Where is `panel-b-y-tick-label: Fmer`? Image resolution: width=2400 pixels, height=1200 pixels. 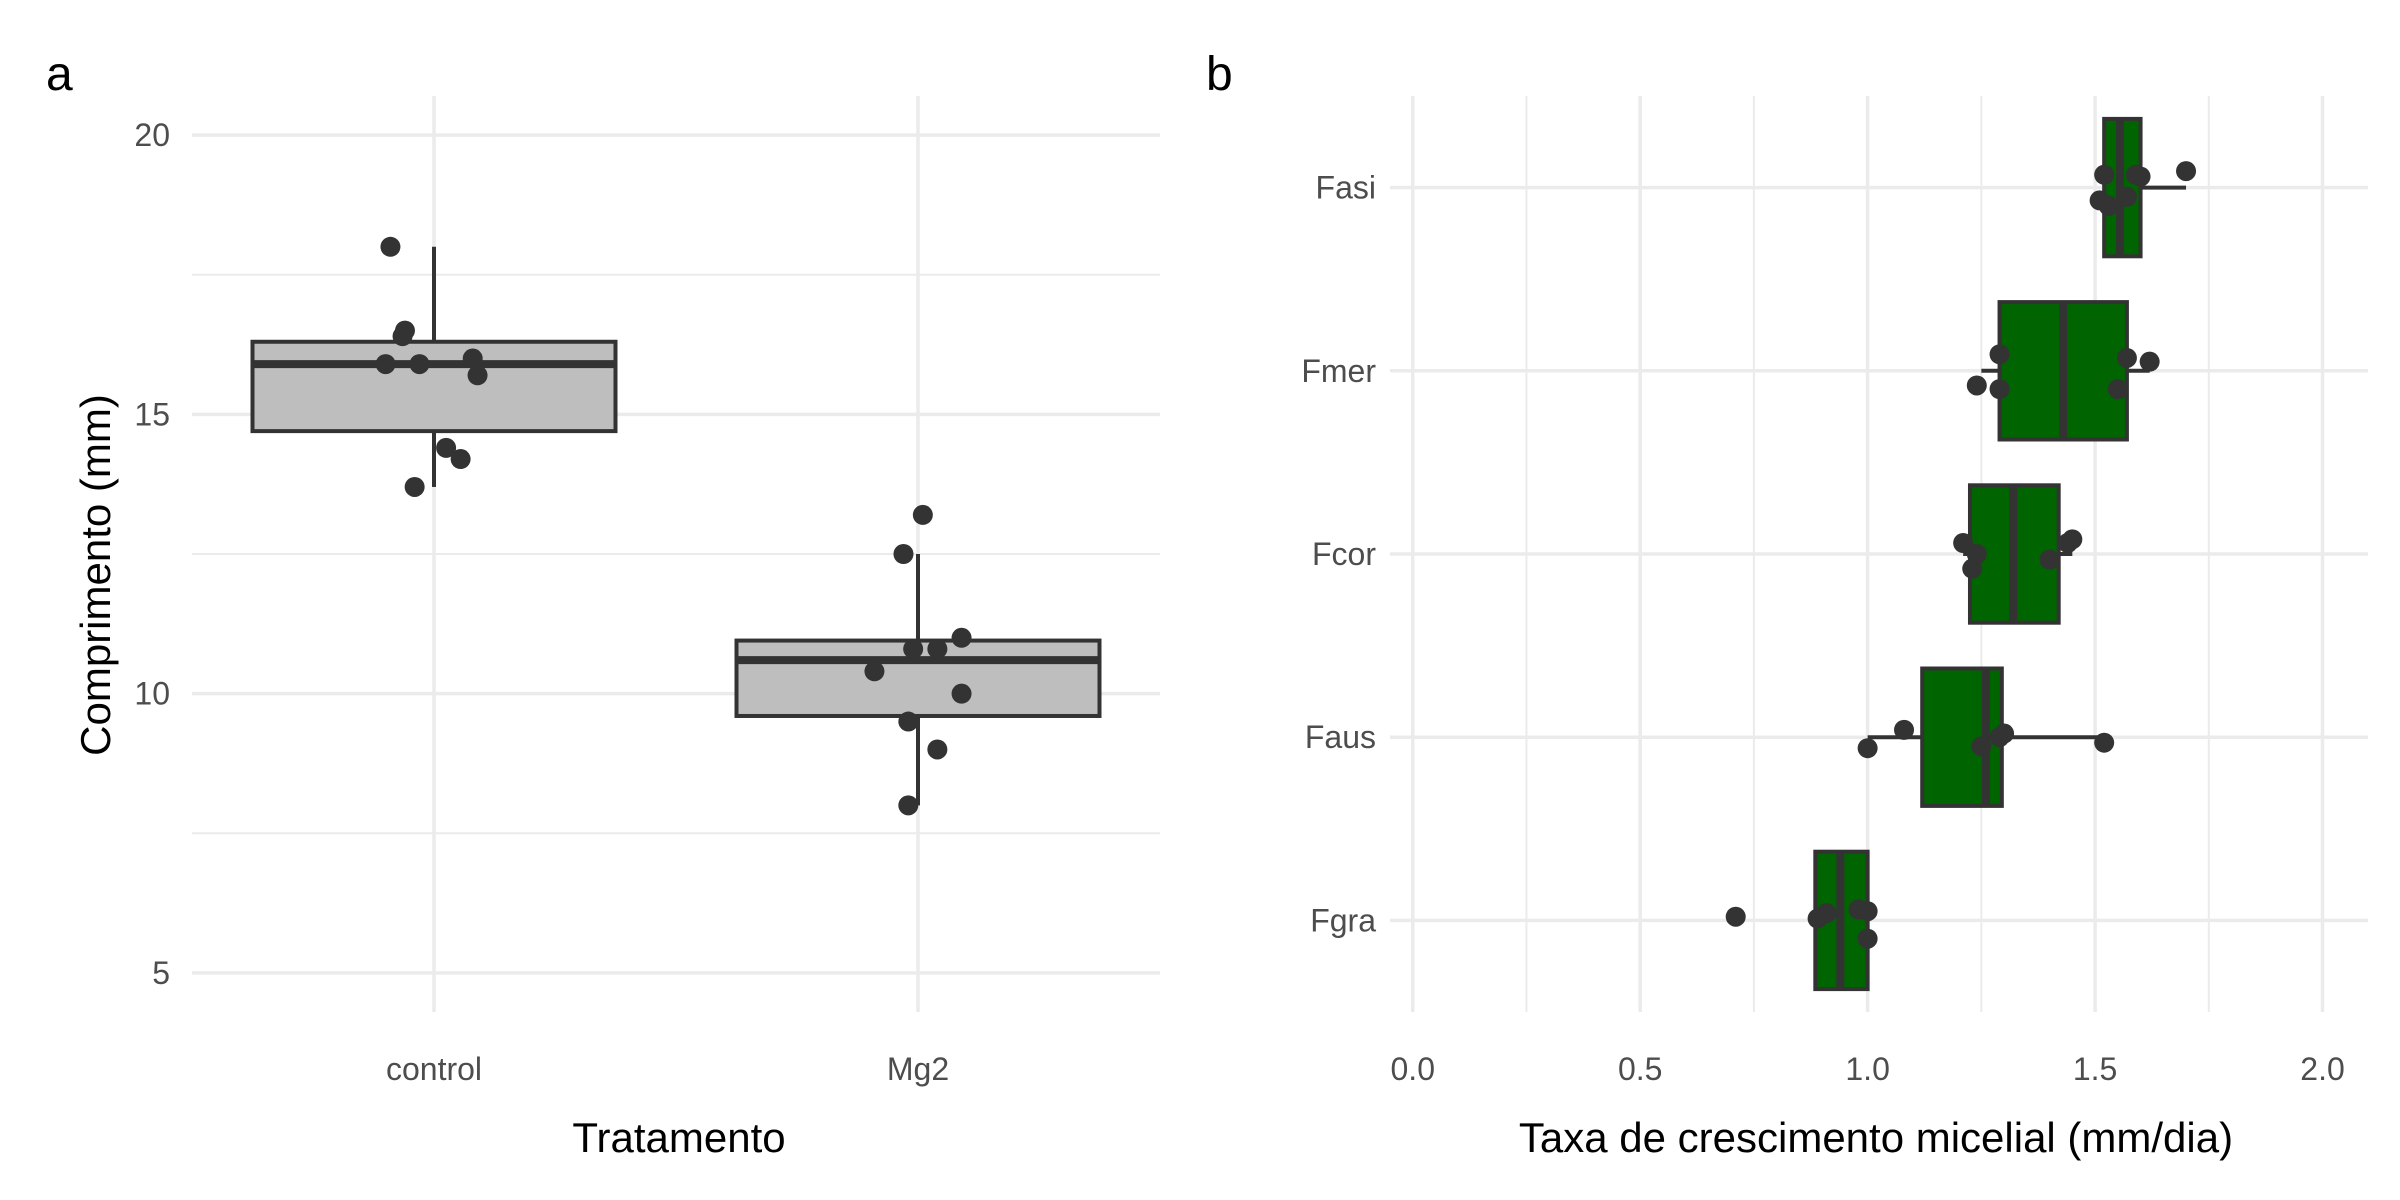 panel-b-y-tick-label: Fmer is located at coordinates (1338, 371).